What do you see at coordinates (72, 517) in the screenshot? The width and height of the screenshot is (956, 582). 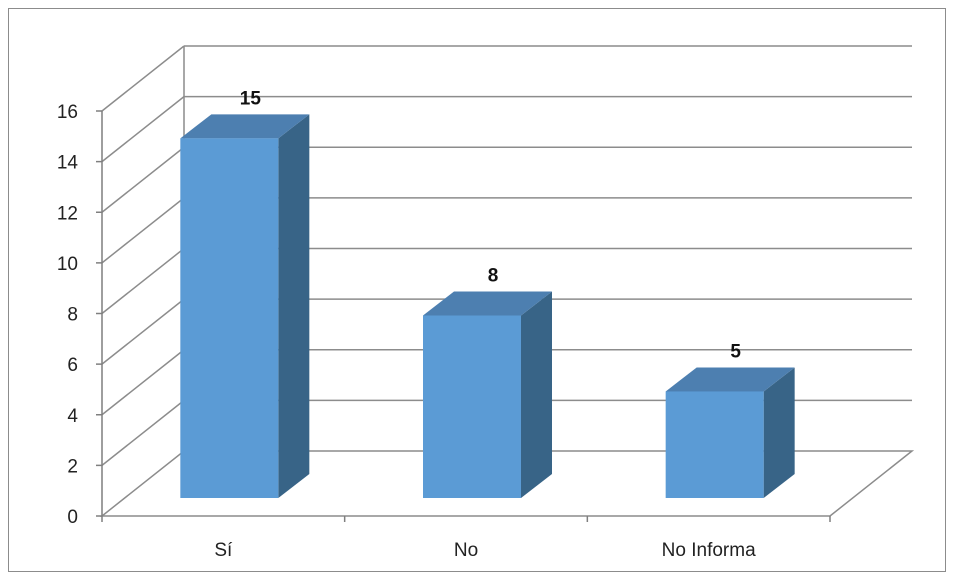 I see `y-tick-label-0: 0` at bounding box center [72, 517].